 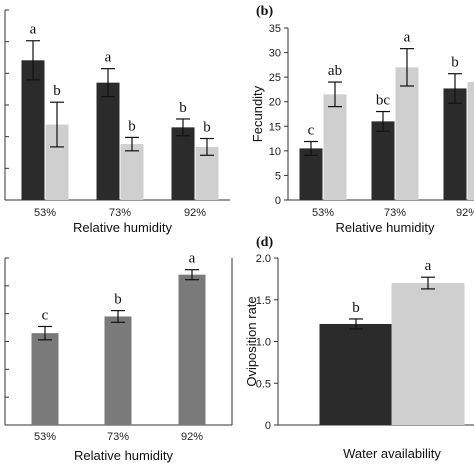 What do you see at coordinates (118, 437) in the screenshot?
I see `panel-c-category-label: 73%` at bounding box center [118, 437].